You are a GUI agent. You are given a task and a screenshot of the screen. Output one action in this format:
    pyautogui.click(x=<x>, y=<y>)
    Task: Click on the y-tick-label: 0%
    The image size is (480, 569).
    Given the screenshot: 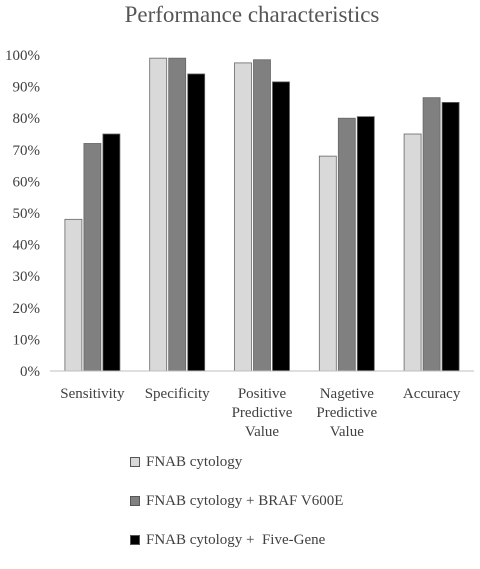 What is the action you would take?
    pyautogui.click(x=30, y=372)
    